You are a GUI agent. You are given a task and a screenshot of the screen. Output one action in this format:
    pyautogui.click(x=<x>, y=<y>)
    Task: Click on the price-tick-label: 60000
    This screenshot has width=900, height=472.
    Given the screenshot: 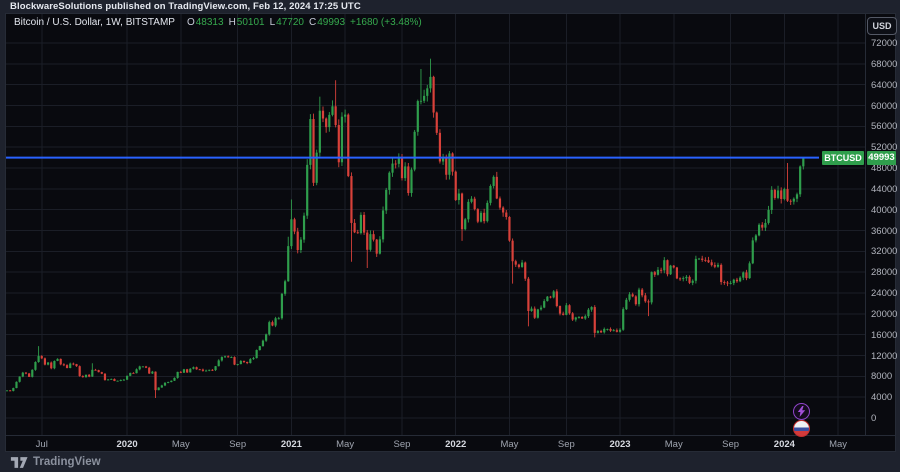 What is the action you would take?
    pyautogui.click(x=884, y=106)
    